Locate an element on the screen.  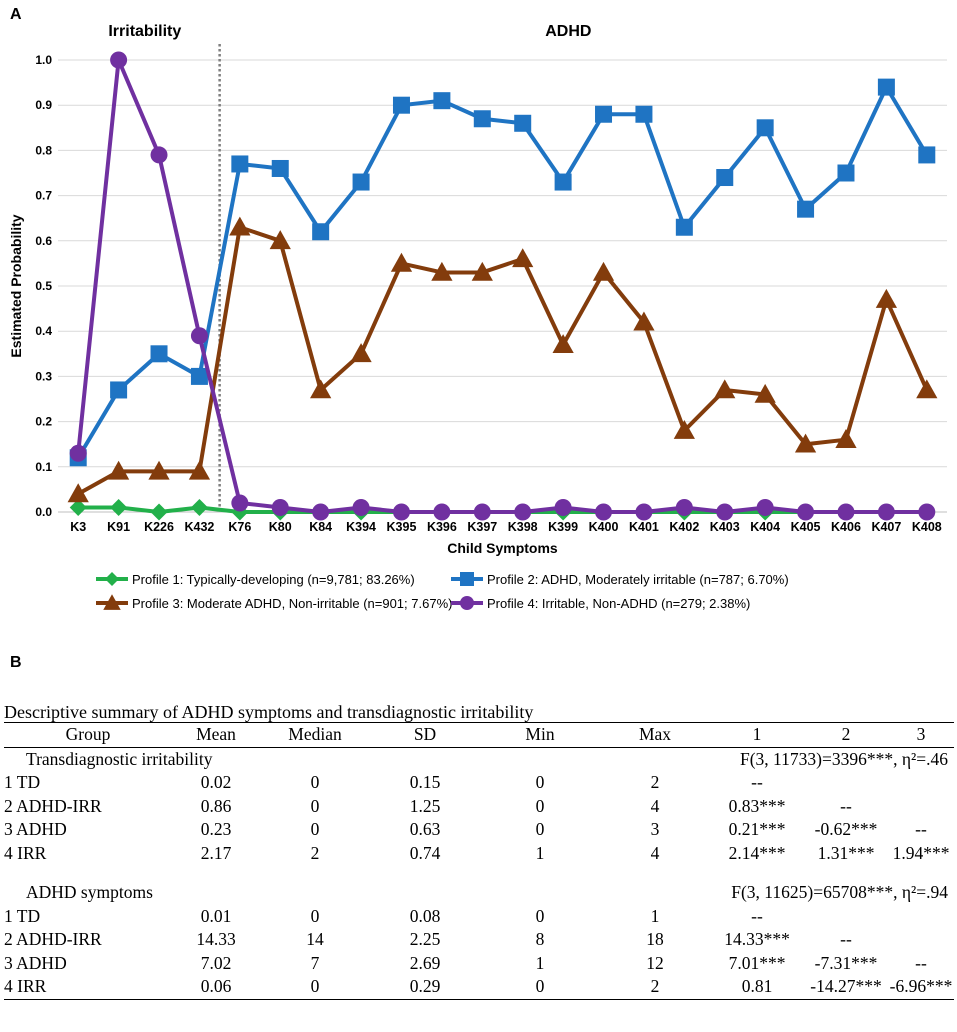
x-tick-label: K394 is located at coordinates (361, 527).